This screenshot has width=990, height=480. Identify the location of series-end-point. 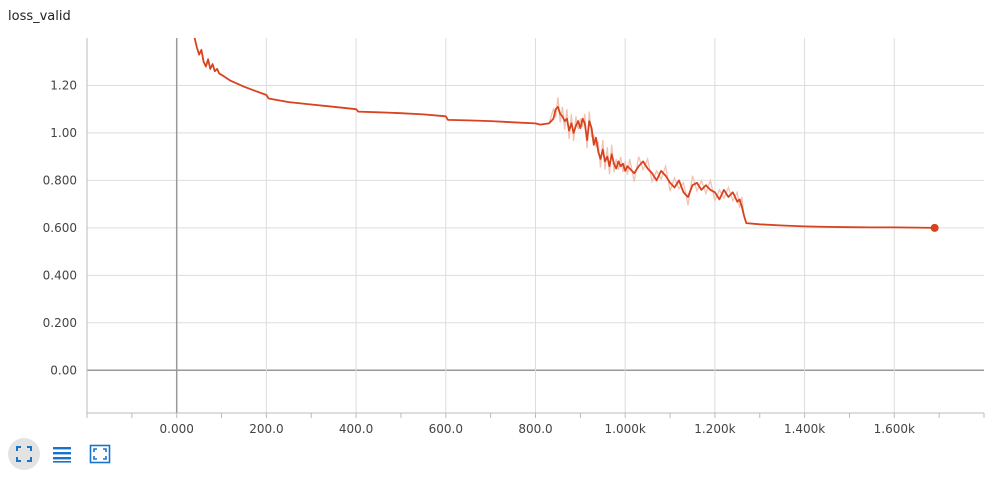
(934, 227).